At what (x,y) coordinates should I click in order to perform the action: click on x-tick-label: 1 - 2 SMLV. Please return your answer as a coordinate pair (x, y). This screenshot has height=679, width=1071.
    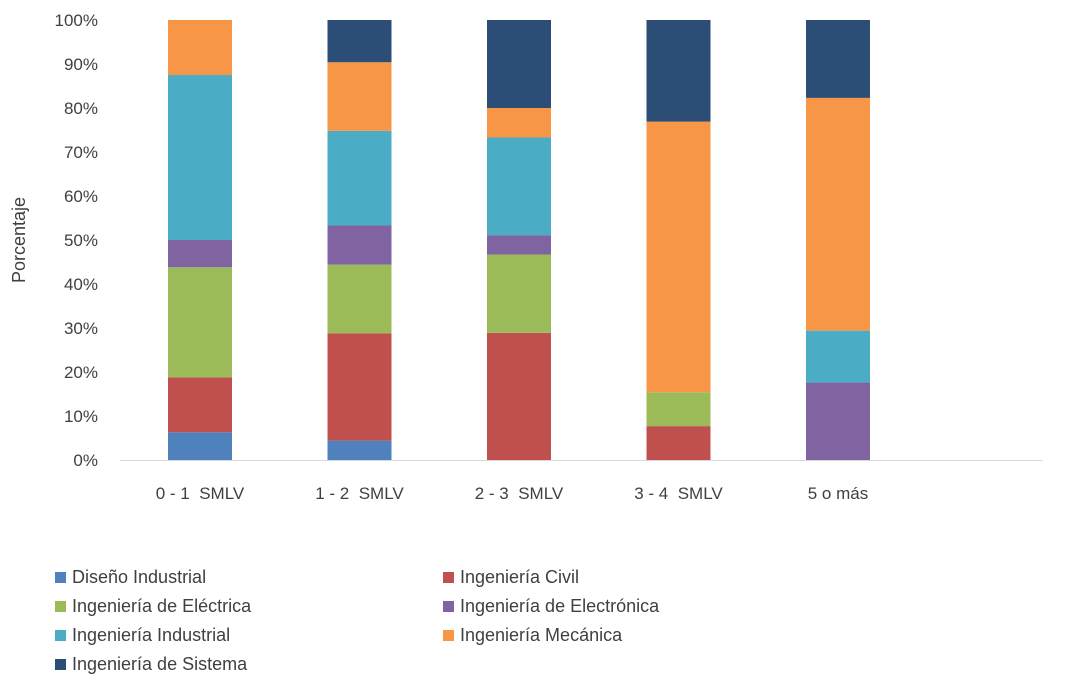
    Looking at the image, I should click on (359, 493).